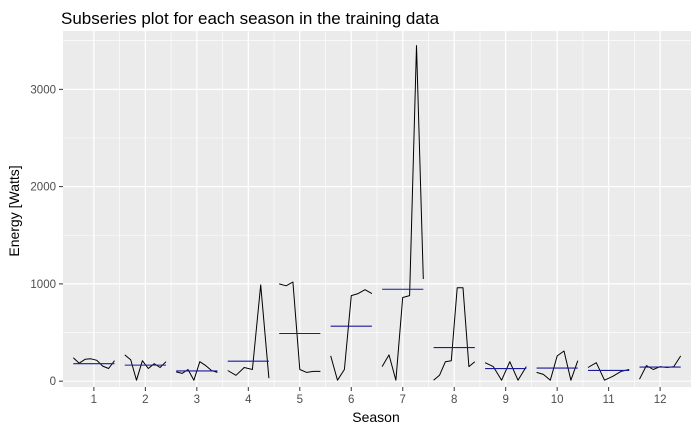 Image resolution: width=700 pixels, height=432 pixels. Describe the element at coordinates (505, 400) in the screenshot. I see `x-tick-label: 9` at that location.